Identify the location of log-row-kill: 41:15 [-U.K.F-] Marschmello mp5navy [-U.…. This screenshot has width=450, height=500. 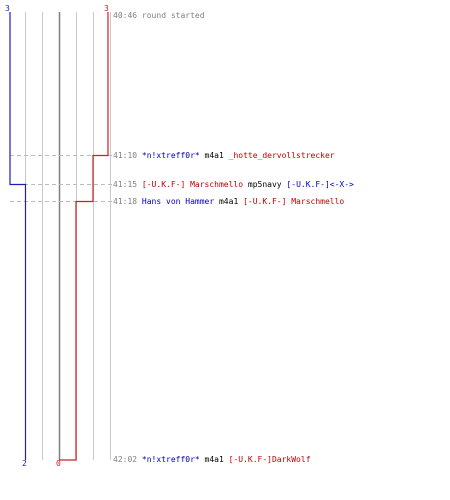
(233, 185).